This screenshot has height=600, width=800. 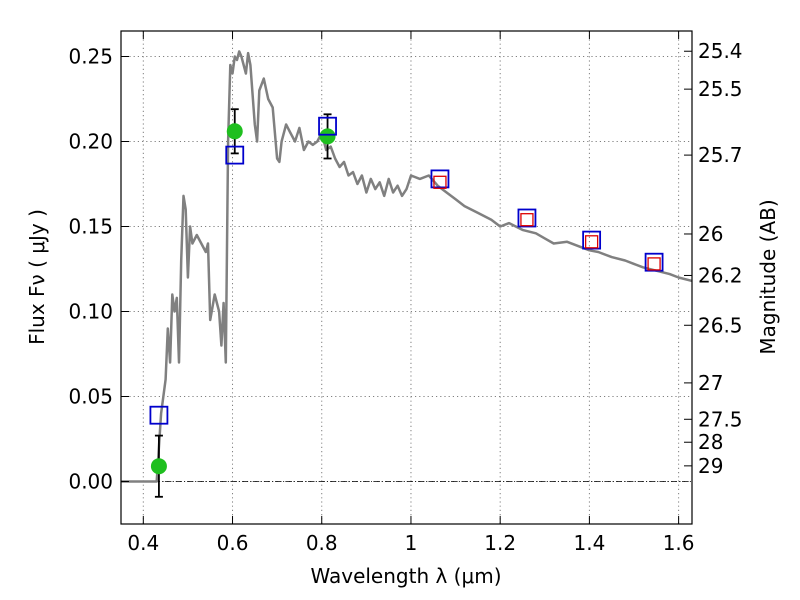 I want to click on y-tick-label: 0.00, so click(x=90, y=482).